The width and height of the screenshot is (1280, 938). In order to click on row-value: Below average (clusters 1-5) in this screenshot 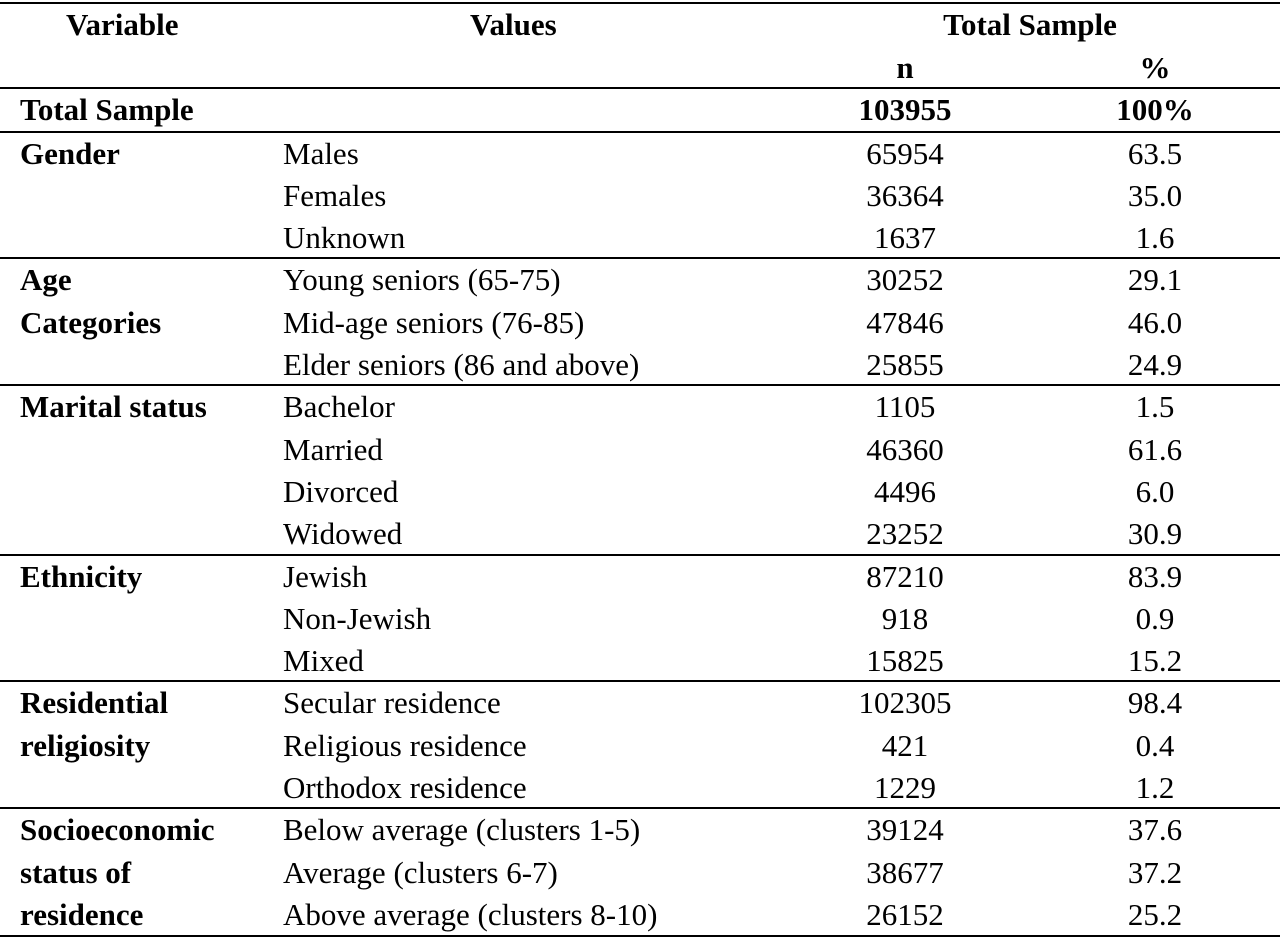, I will do `click(462, 830)`.